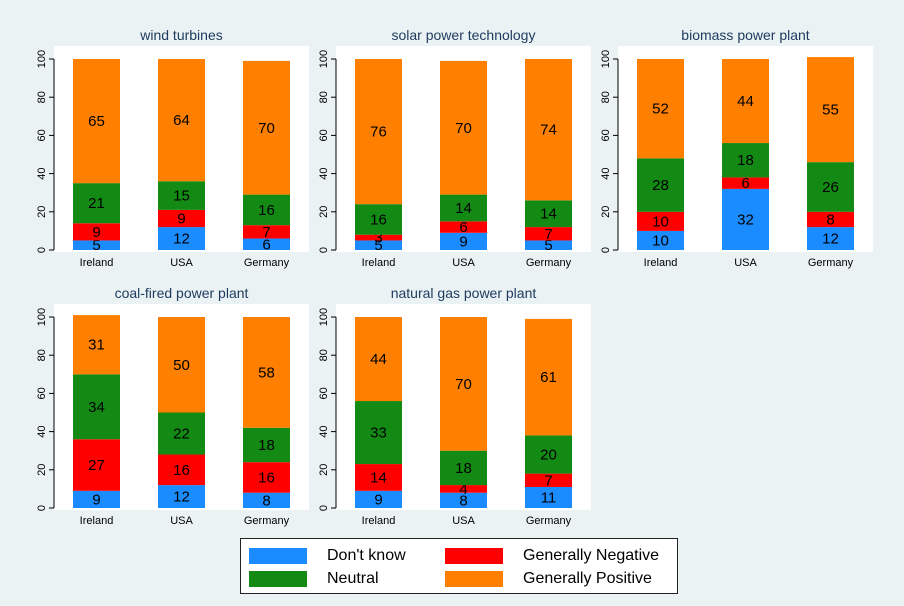 This screenshot has width=904, height=606. I want to click on data-label: 74, so click(548, 130).